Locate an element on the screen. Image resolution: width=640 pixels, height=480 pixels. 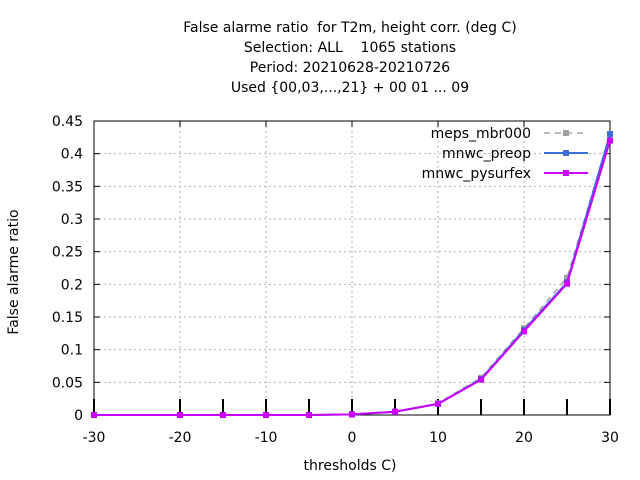
x-tick-label: -30 is located at coordinates (94, 438).